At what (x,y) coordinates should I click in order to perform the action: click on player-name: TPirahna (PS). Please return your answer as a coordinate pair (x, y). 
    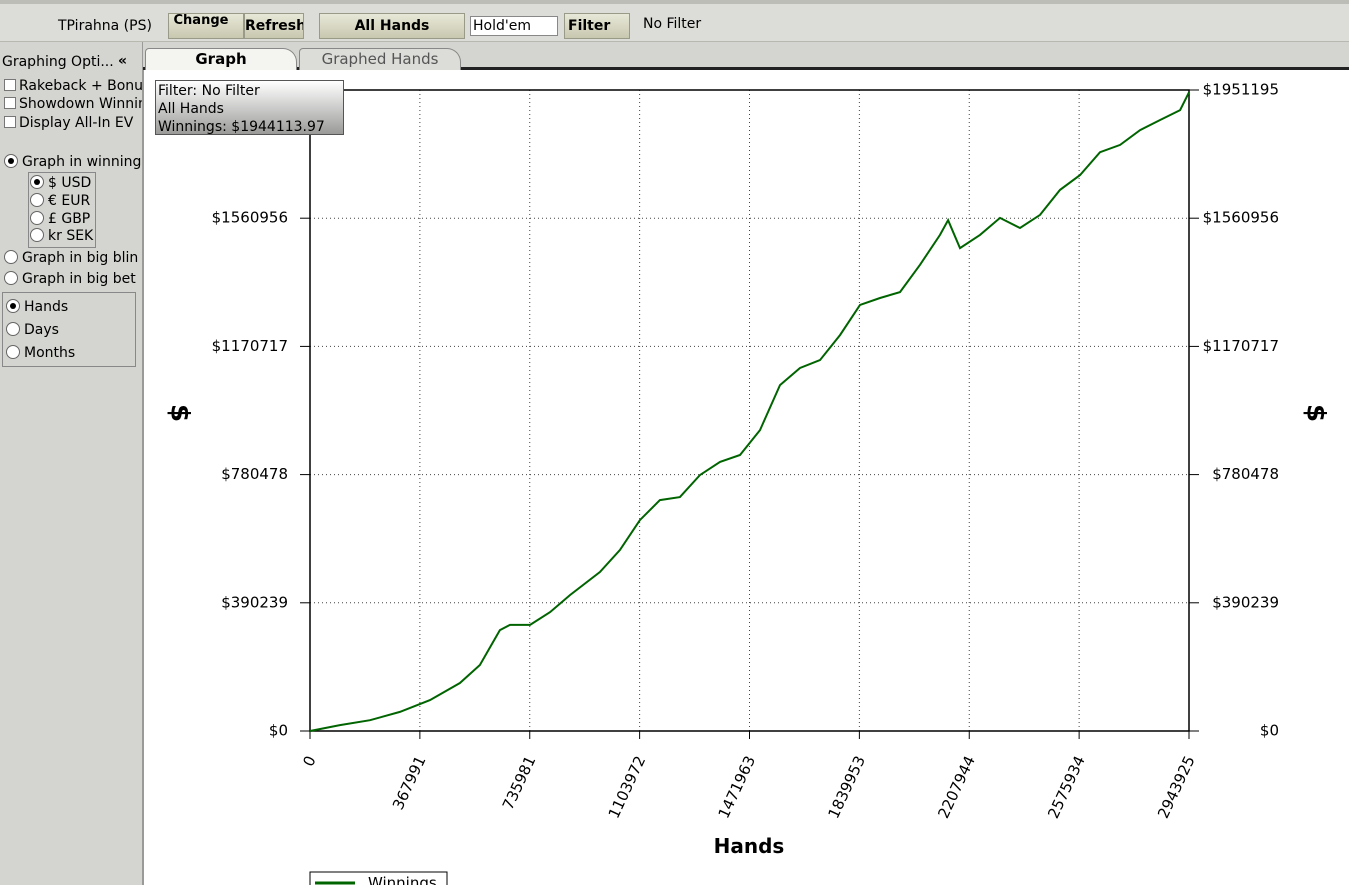
    Looking at the image, I should click on (105, 26).